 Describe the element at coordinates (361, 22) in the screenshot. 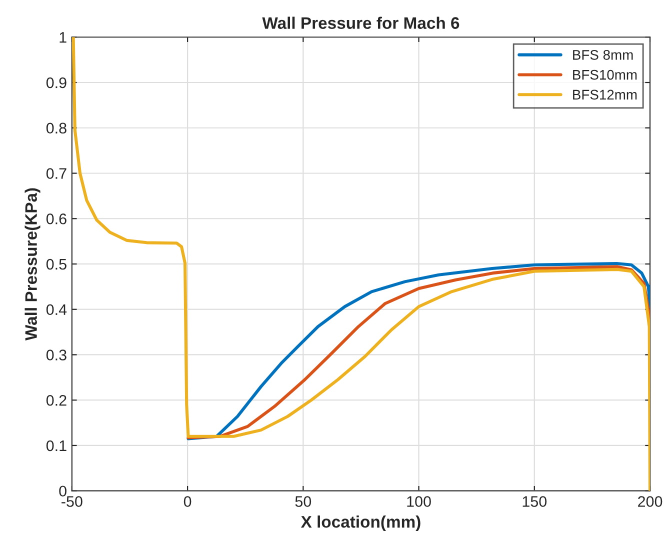

I see `chart-title: Wall Pressure for Mach 6` at that location.